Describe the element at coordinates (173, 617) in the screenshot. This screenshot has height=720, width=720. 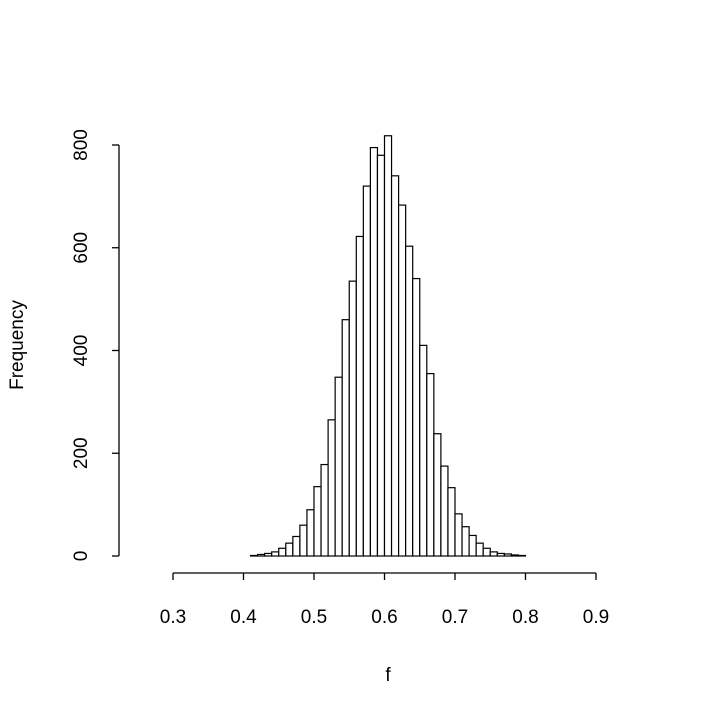
I see `x-tick-label: 0.3` at that location.